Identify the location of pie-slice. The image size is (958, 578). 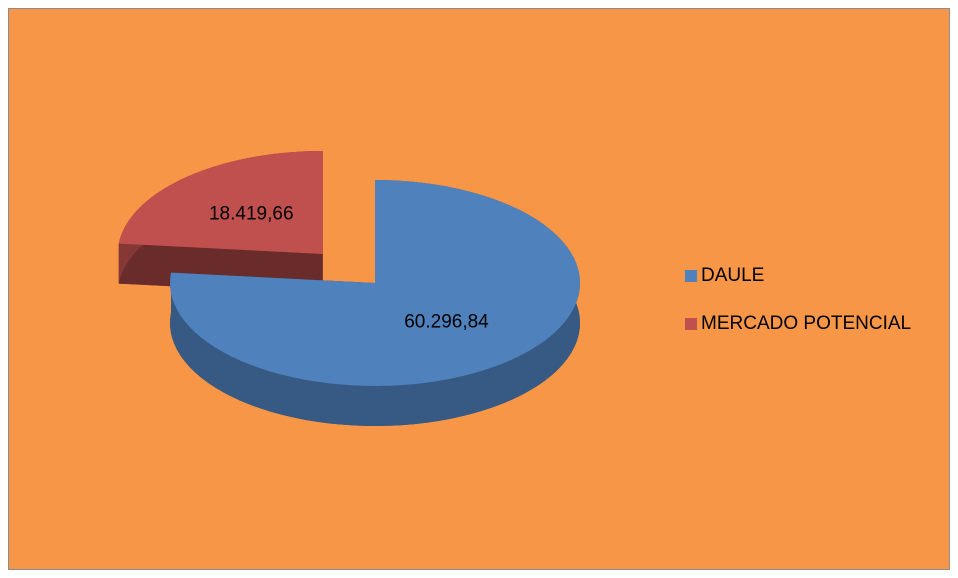
(220, 202).